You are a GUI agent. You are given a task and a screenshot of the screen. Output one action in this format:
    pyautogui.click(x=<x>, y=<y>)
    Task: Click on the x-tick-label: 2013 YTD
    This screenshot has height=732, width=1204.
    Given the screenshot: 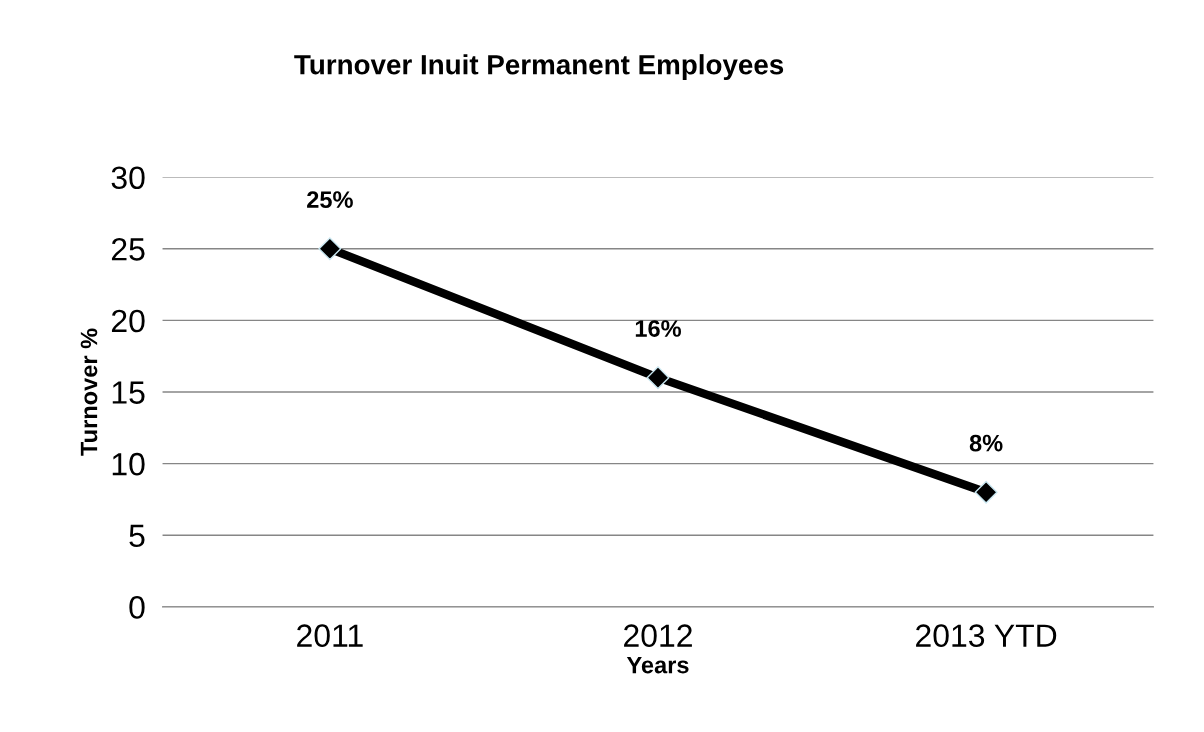 What is the action you would take?
    pyautogui.click(x=986, y=635)
    